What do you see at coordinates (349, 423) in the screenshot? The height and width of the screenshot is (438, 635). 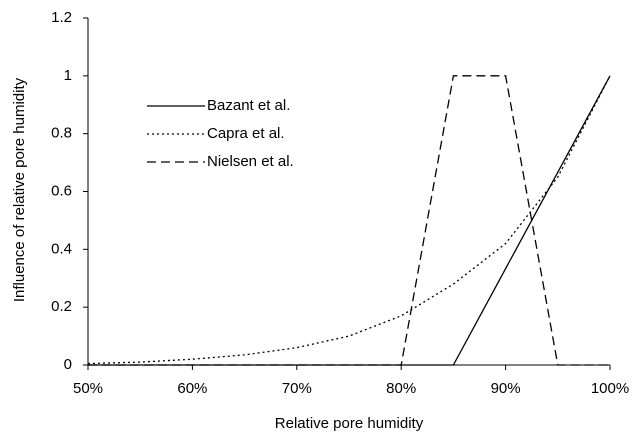 I see `x-axis-label: Relative pore humidity` at bounding box center [349, 423].